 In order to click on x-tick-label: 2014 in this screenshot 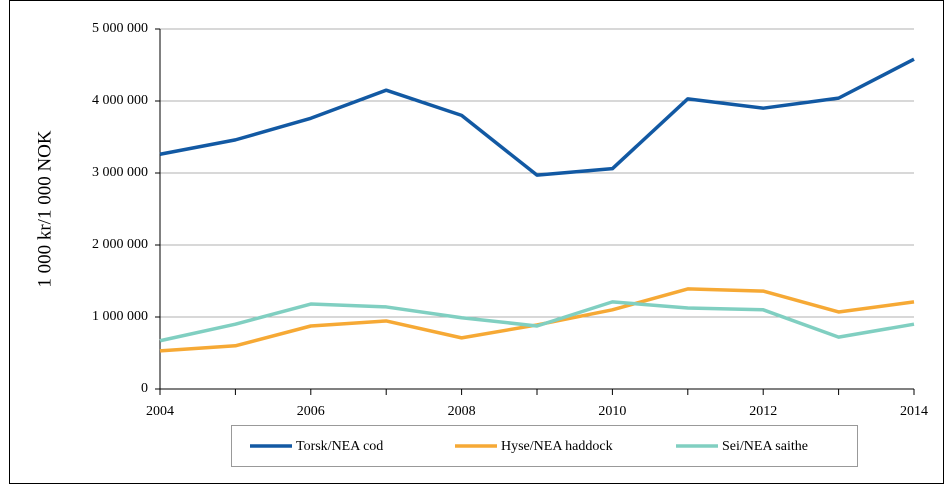, I will do `click(914, 411)`.